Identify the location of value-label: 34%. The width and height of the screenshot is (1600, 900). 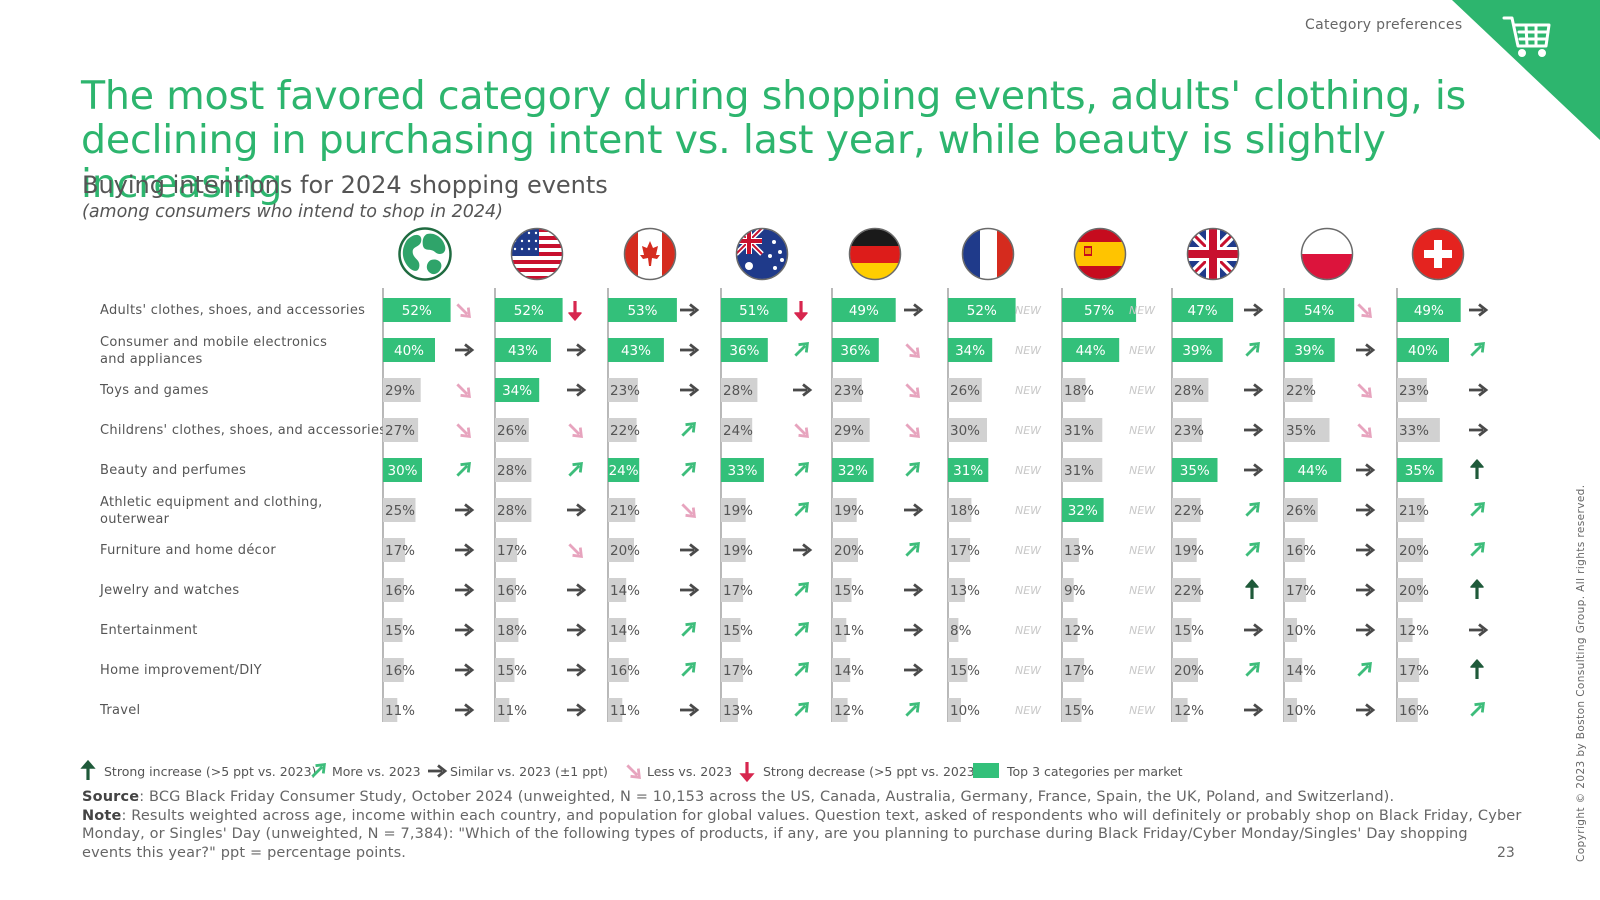
(970, 351).